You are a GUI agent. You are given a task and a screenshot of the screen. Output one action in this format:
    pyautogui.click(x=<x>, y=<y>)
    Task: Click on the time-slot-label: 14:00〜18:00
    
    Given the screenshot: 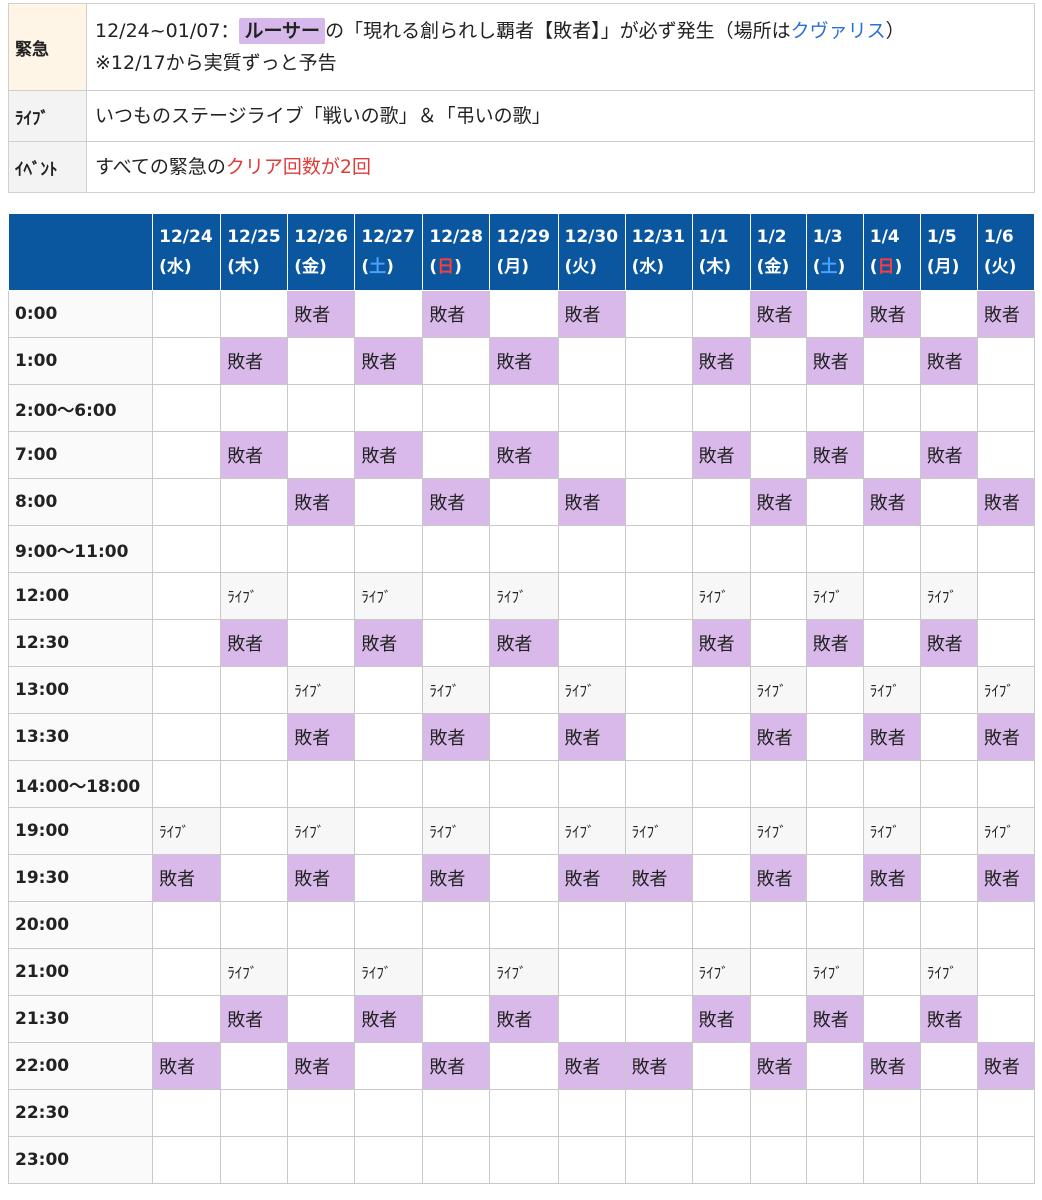 What is the action you would take?
    pyautogui.click(x=80, y=784)
    